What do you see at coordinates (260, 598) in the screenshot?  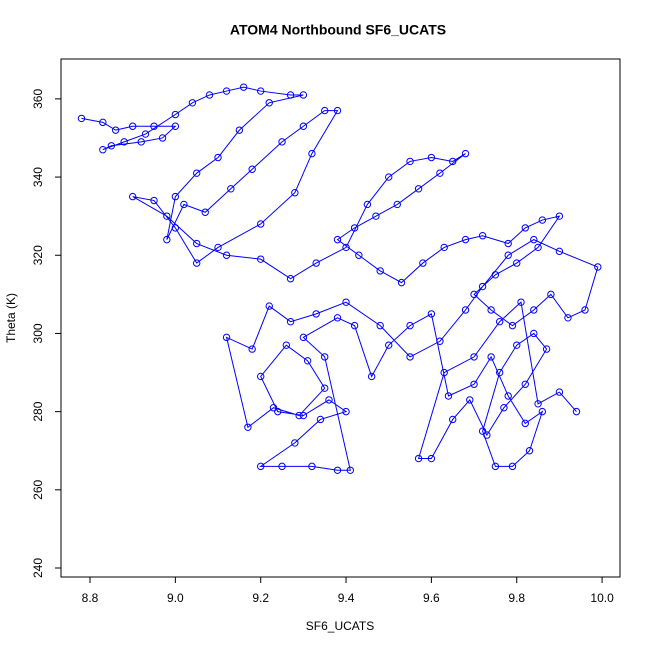 I see `x-tick-label: 9.2` at bounding box center [260, 598].